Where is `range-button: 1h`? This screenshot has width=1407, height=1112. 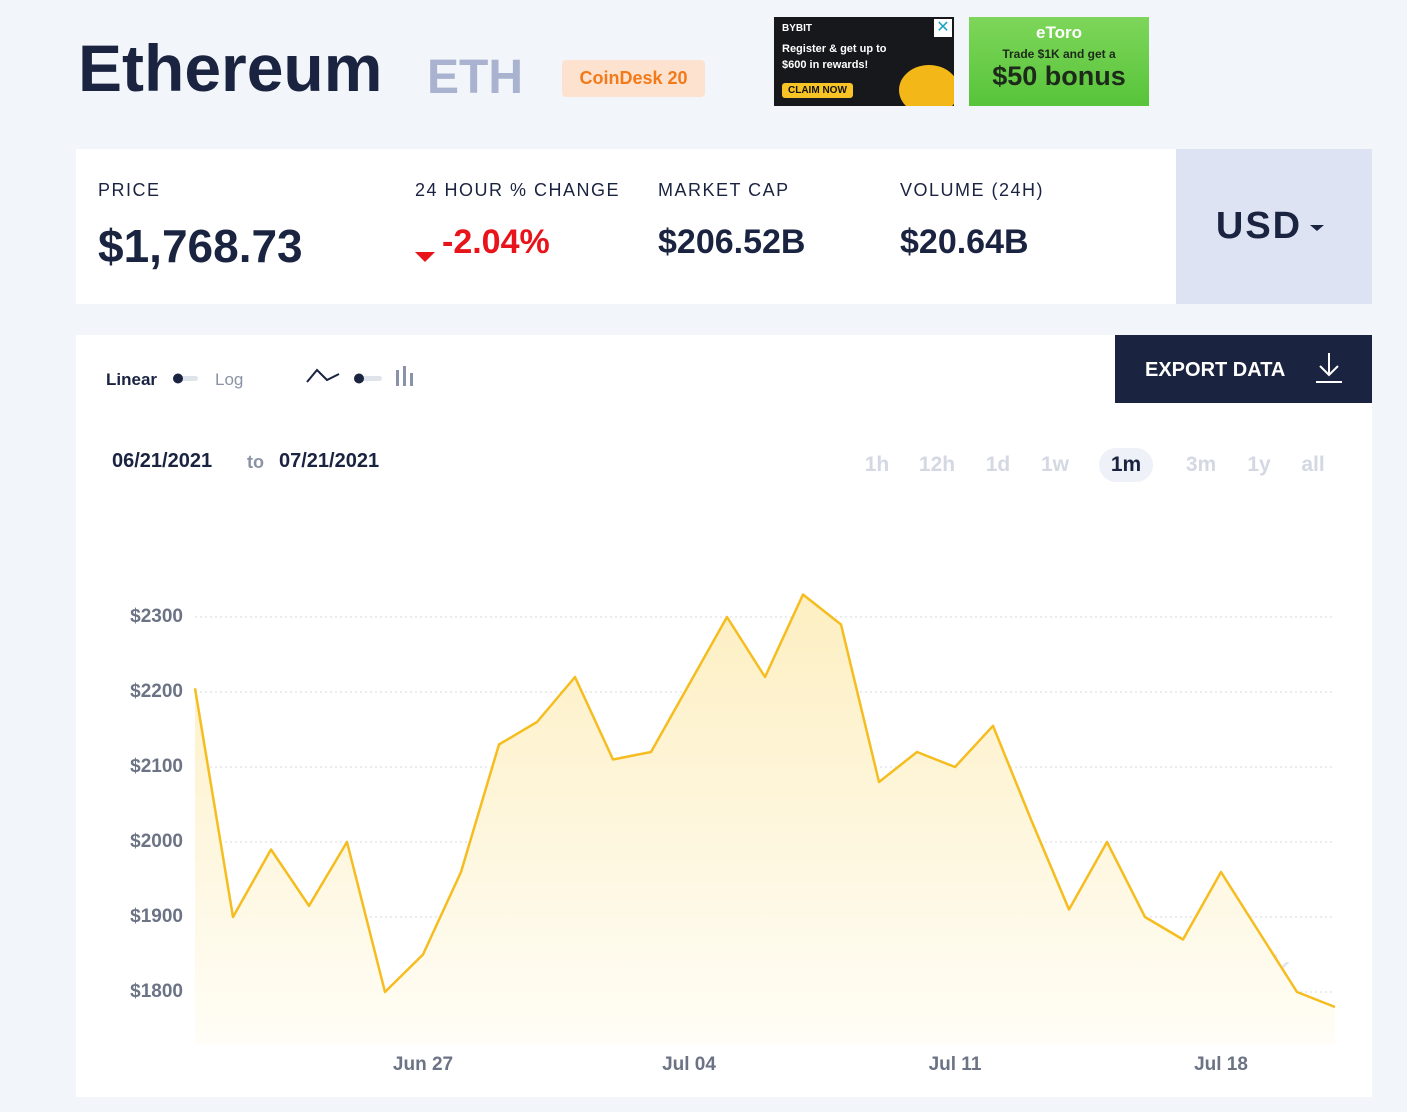
range-button: 1h is located at coordinates (877, 464).